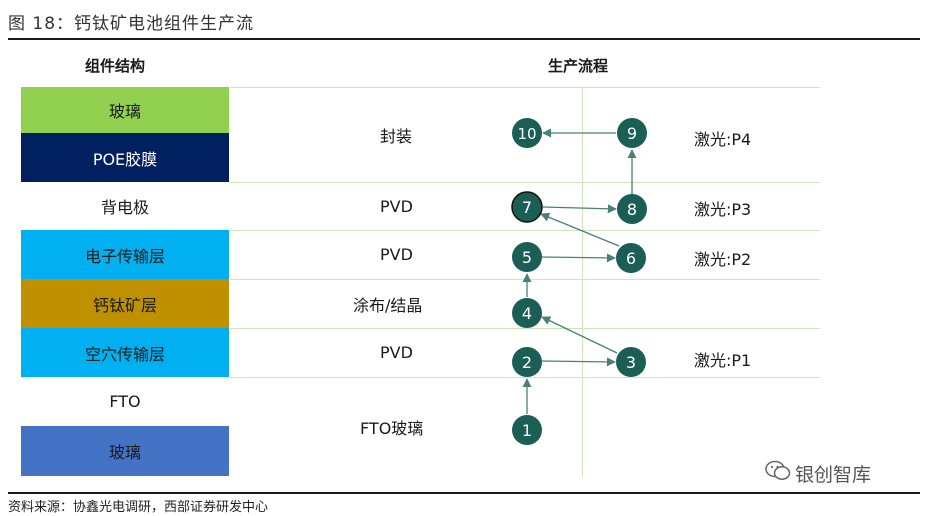  I want to click on step-label: 5, so click(527, 257).